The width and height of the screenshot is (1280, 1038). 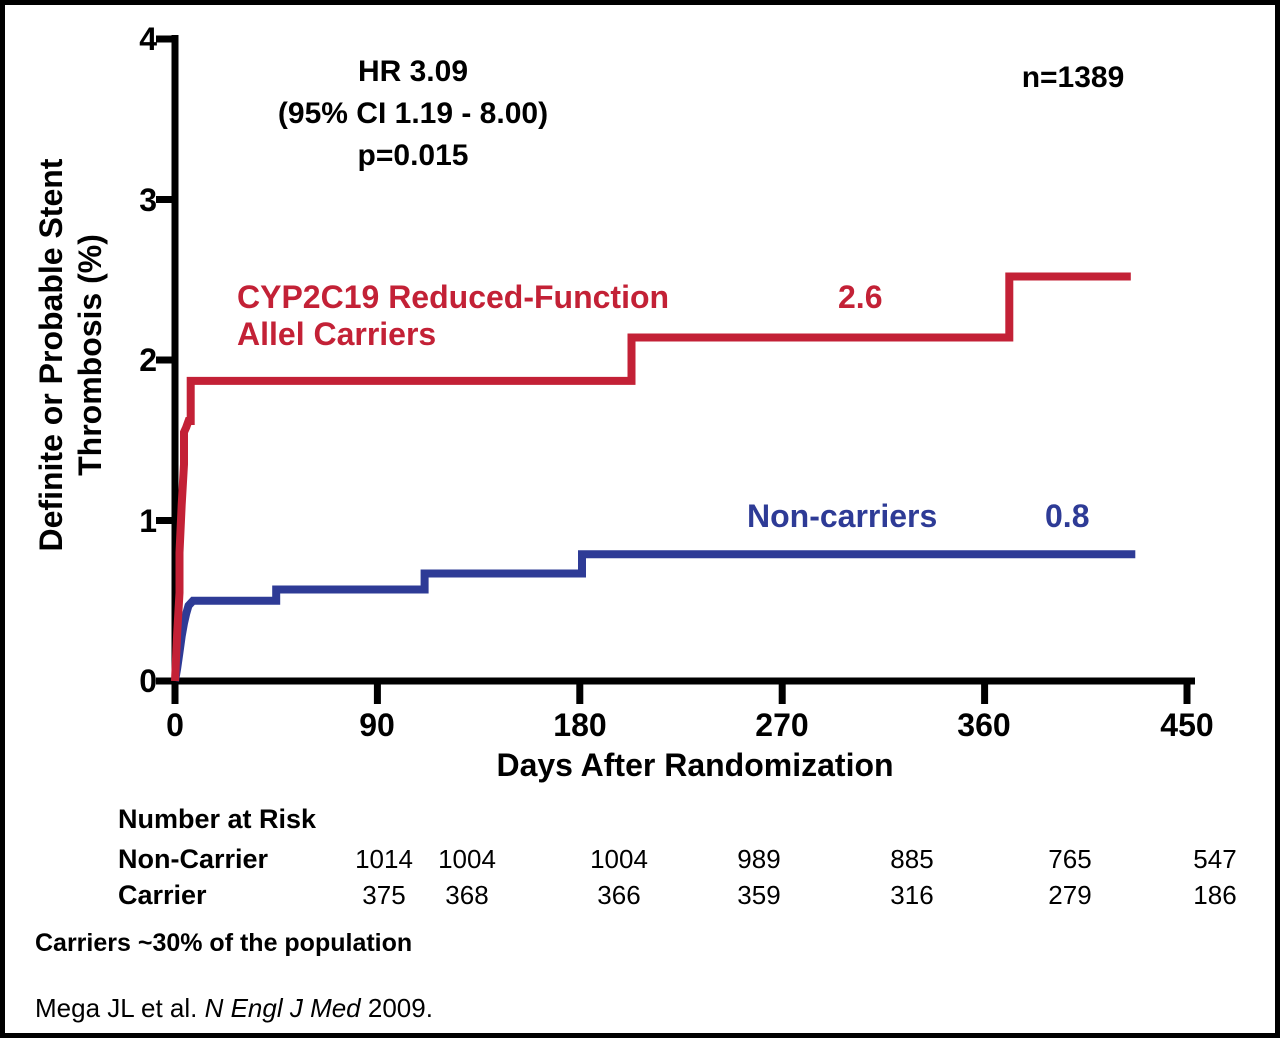 What do you see at coordinates (759, 895) in the screenshot?
I see `risk-cell: 359` at bounding box center [759, 895].